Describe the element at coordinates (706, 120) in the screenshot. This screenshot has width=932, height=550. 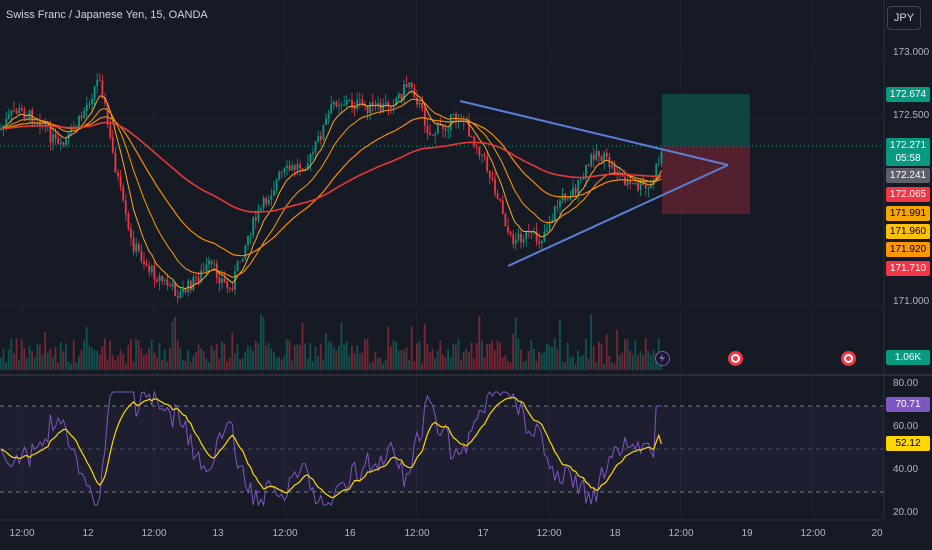
I see `take-profit-zone` at that location.